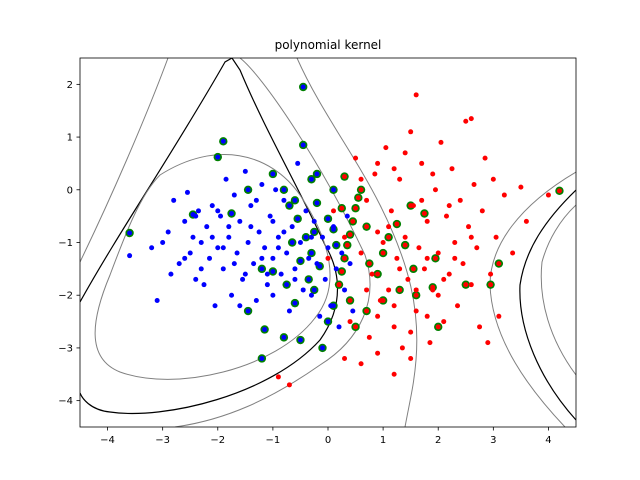 This screenshot has width=640, height=480. Describe the element at coordinates (357, 242) in the screenshot. I see `margin-upper-right` at that location.